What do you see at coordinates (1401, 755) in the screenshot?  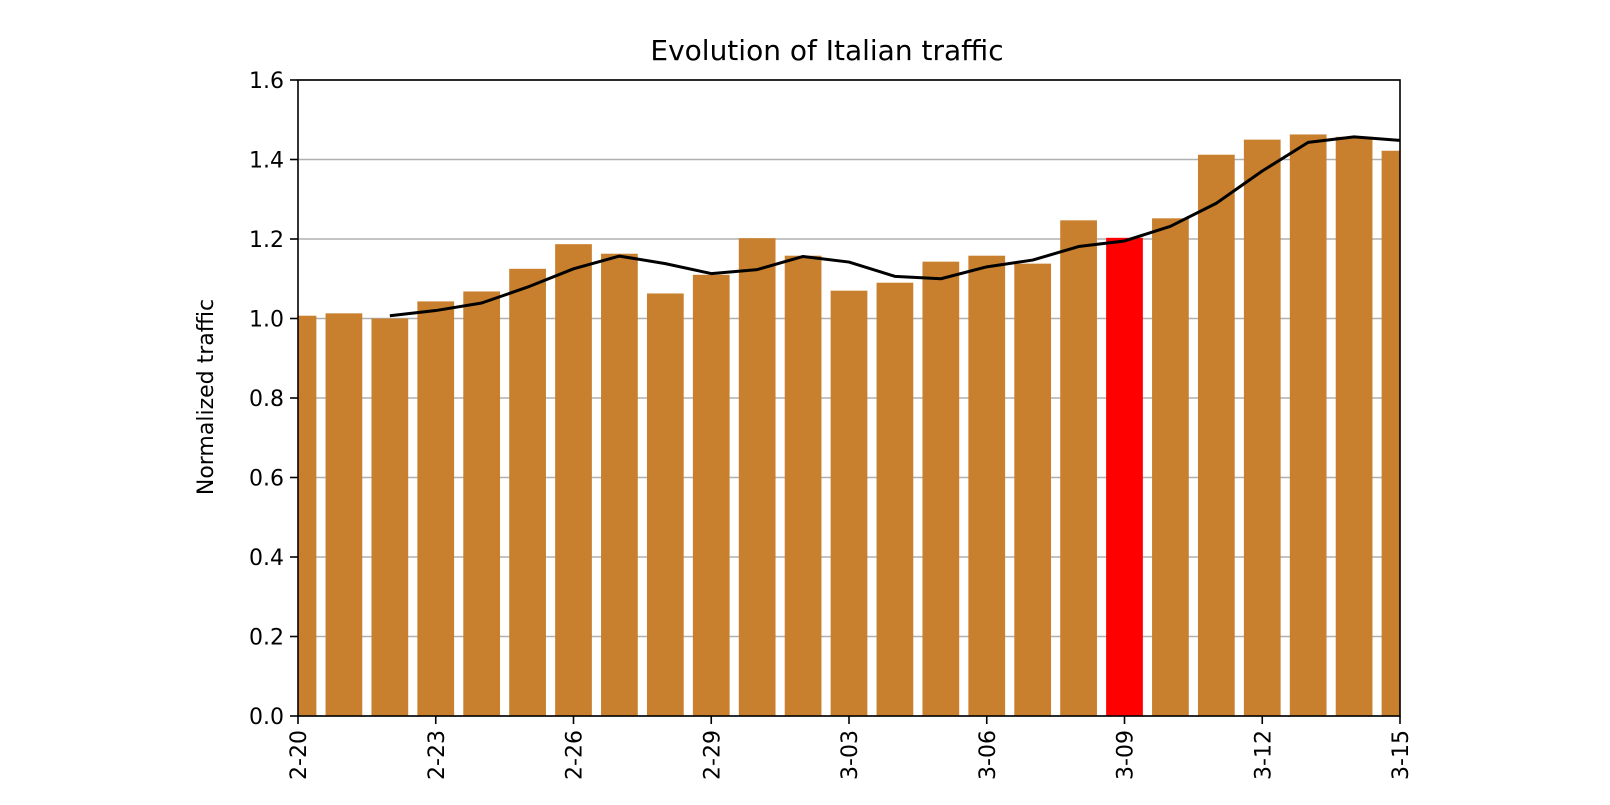 I see `x-tick-label: 3-15` at bounding box center [1401, 755].